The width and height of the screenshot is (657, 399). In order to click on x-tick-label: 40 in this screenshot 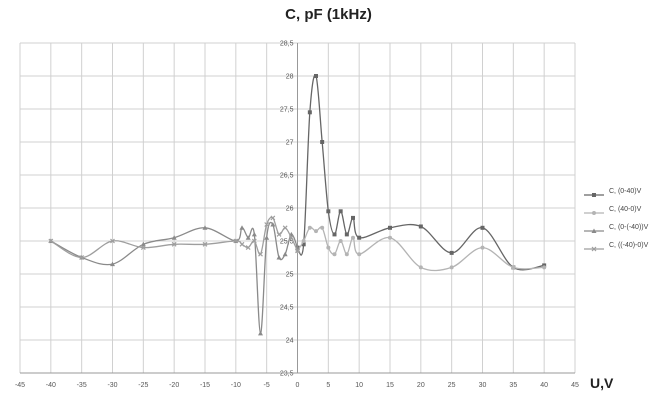, I will do `click(544, 385)`.